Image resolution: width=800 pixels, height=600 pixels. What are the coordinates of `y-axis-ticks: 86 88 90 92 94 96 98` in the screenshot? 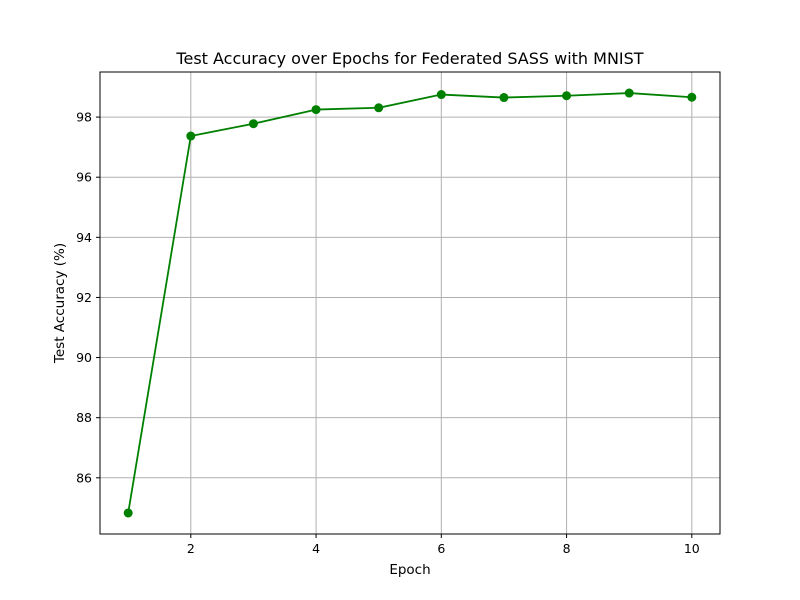 It's located at (88, 297).